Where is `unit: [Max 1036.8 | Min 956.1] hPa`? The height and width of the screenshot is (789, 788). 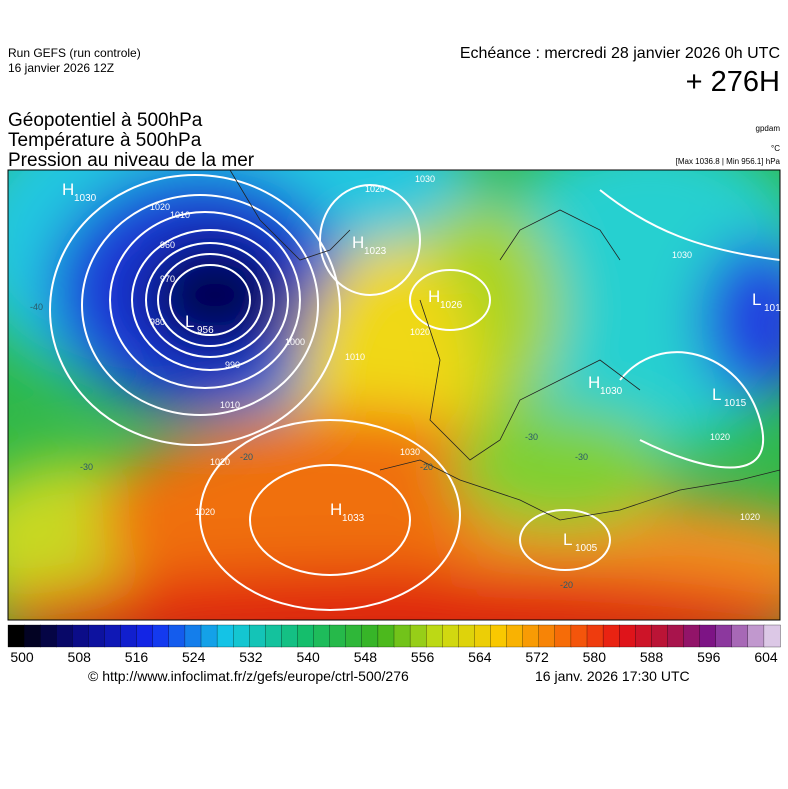 unit: [Max 1036.8 | Min 956.1] hPa is located at coordinates (727, 161).